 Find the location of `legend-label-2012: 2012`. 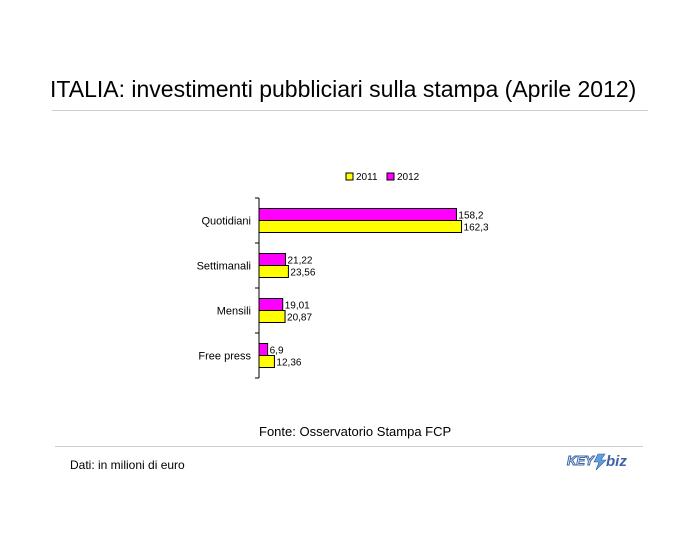

legend-label-2012: 2012 is located at coordinates (408, 177).